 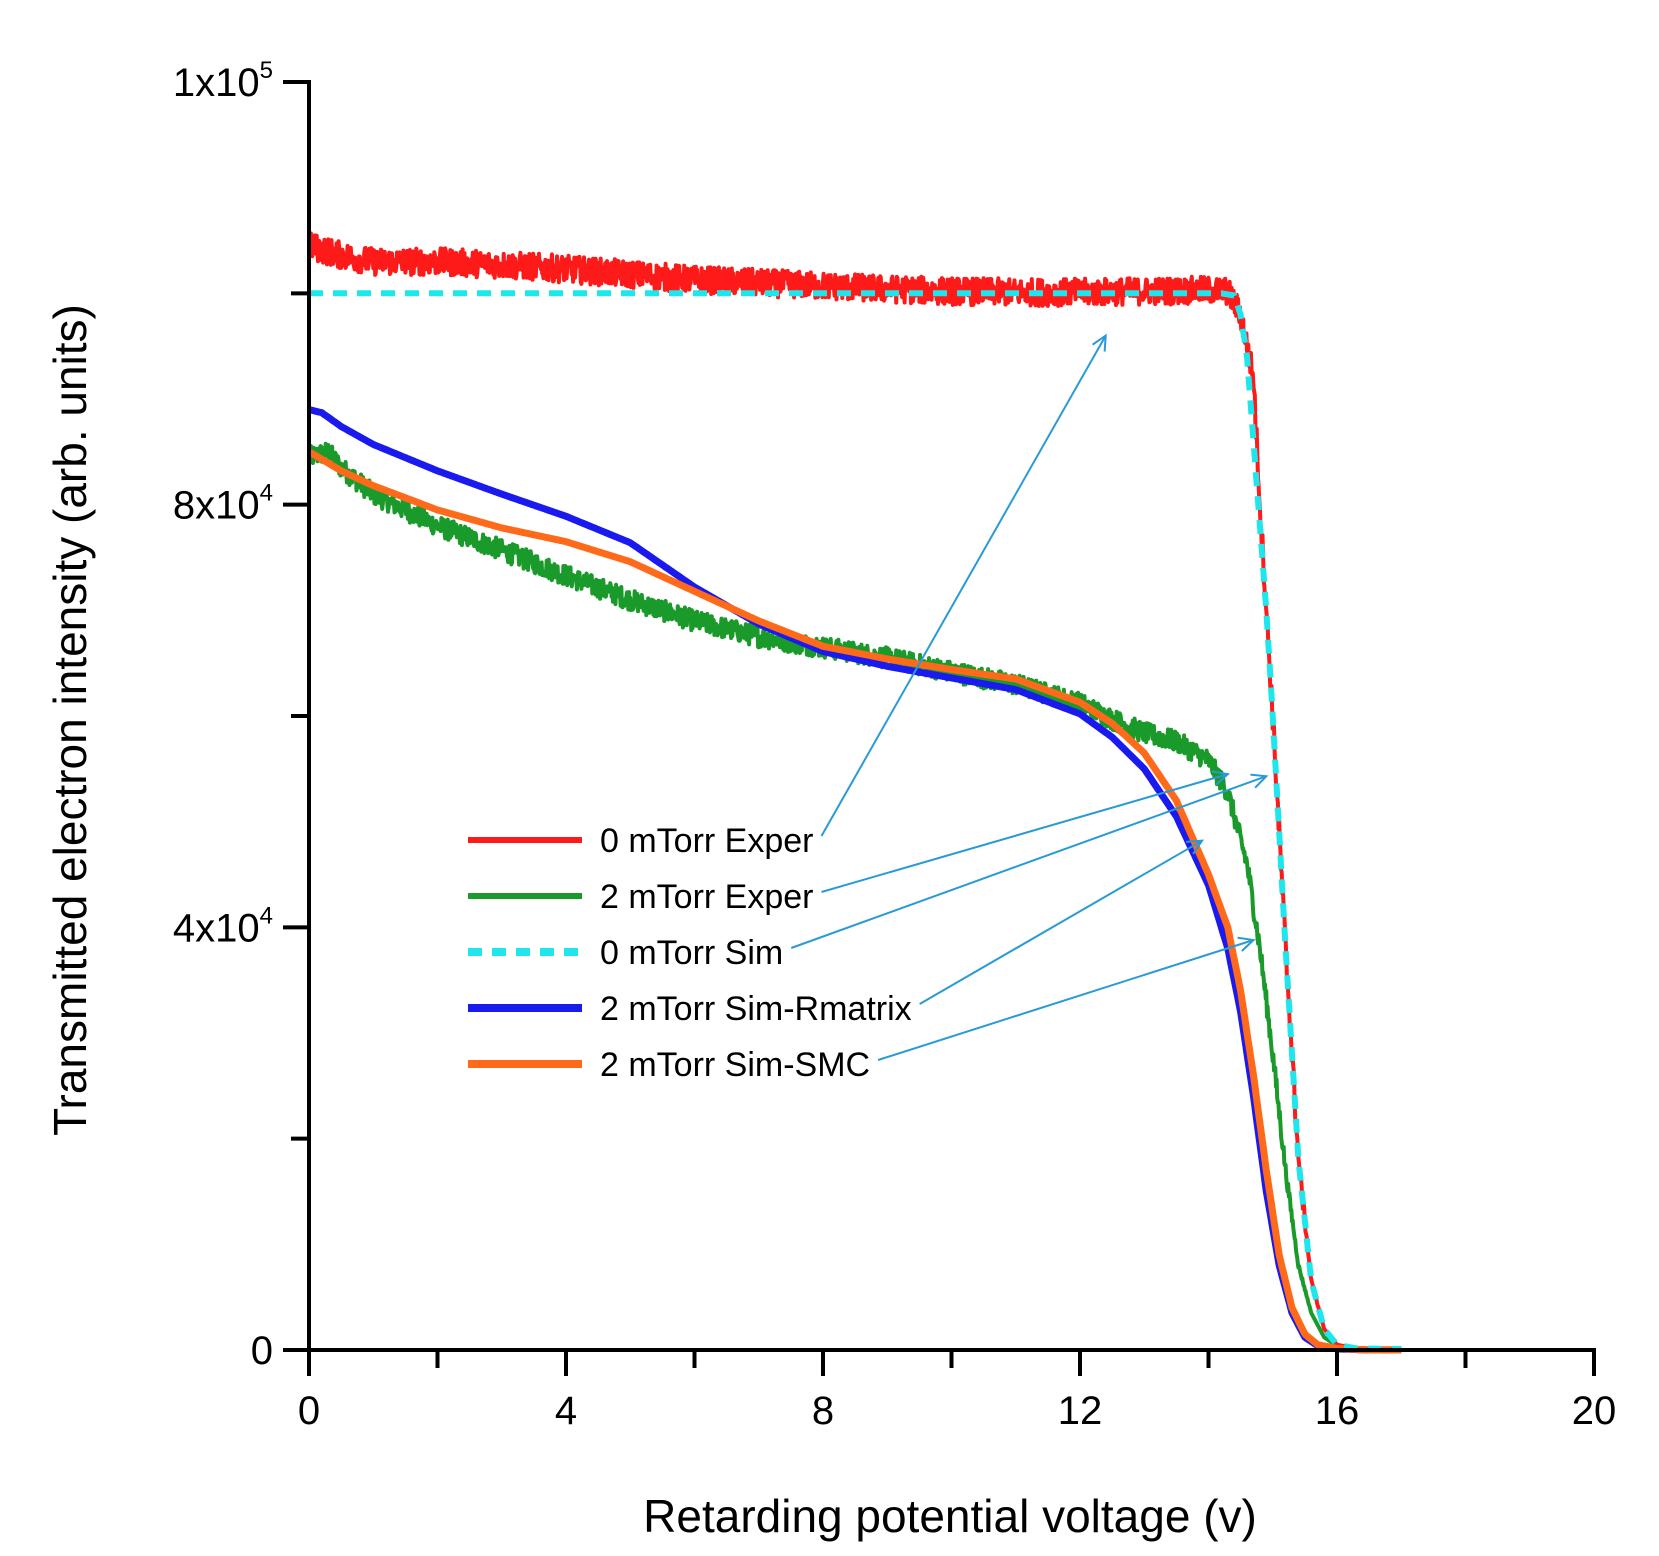 I want to click on y-tick-mantissa: 0, so click(x=262, y=1351).